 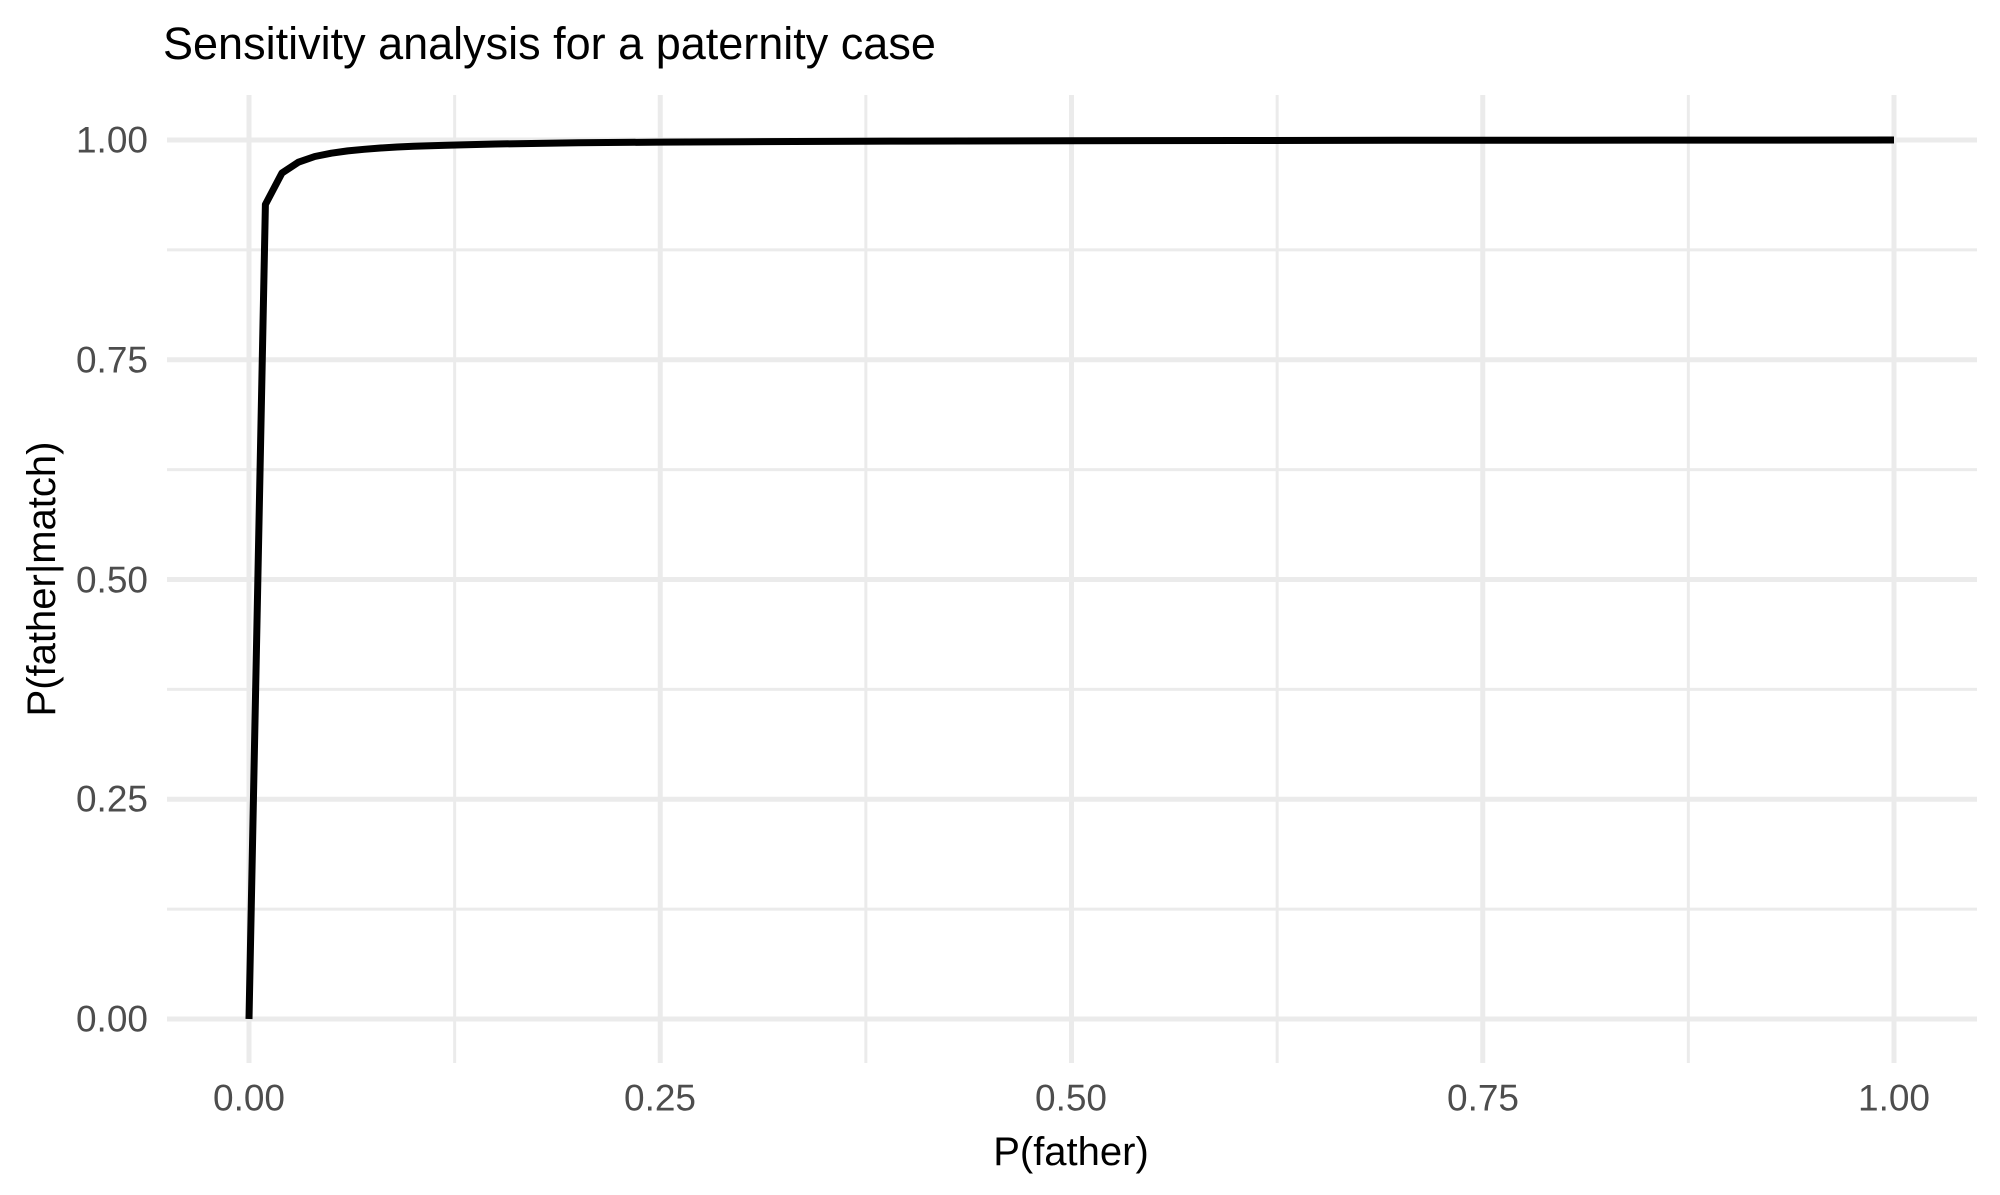 What do you see at coordinates (111, 580) in the screenshot?
I see `y-tick-label-0.50: 0.50` at bounding box center [111, 580].